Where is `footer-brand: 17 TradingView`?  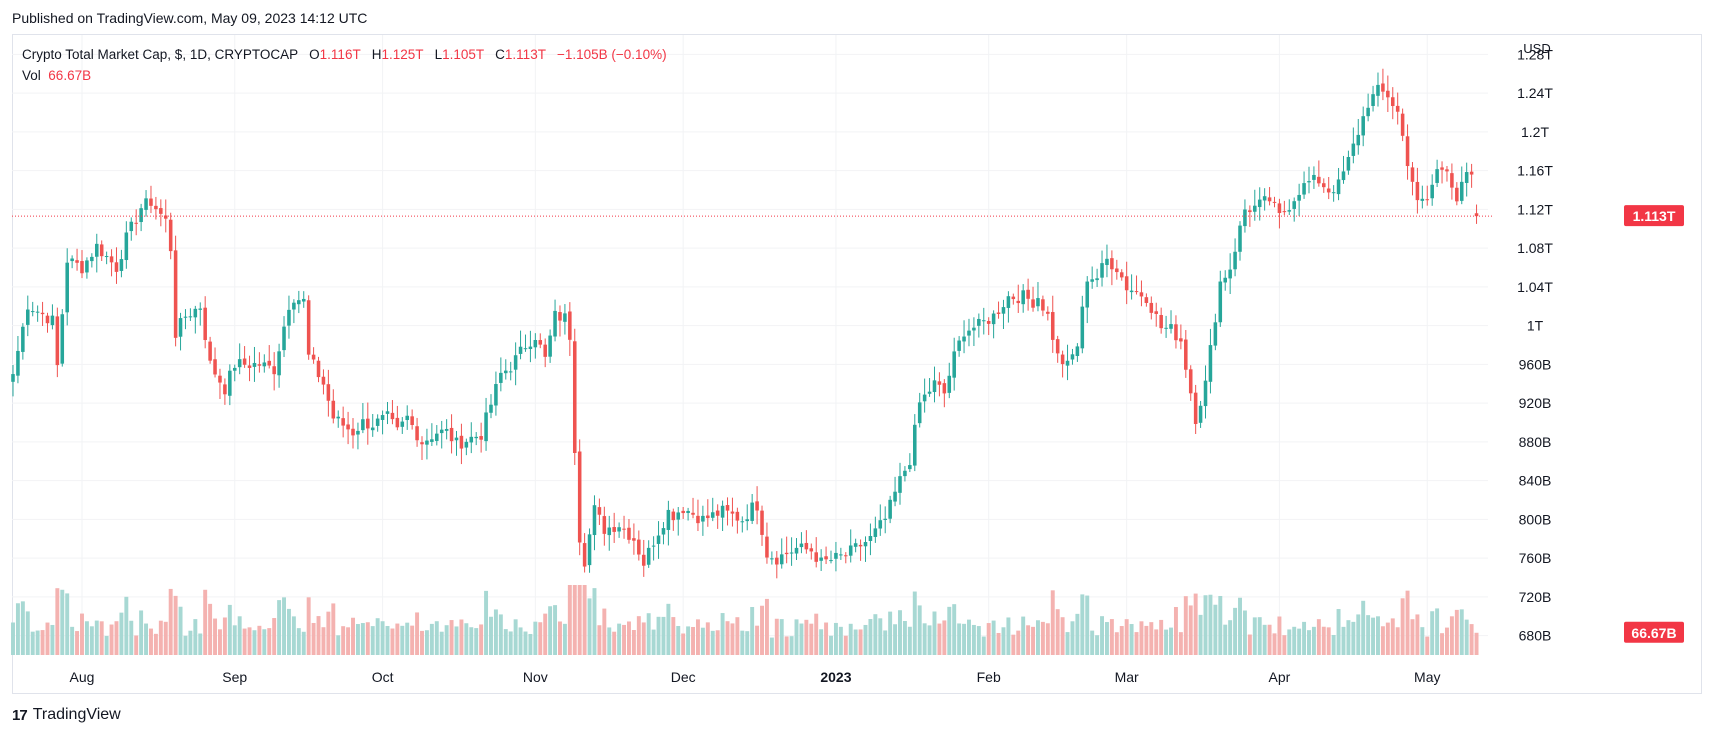 footer-brand: 17 TradingView is located at coordinates (66, 715).